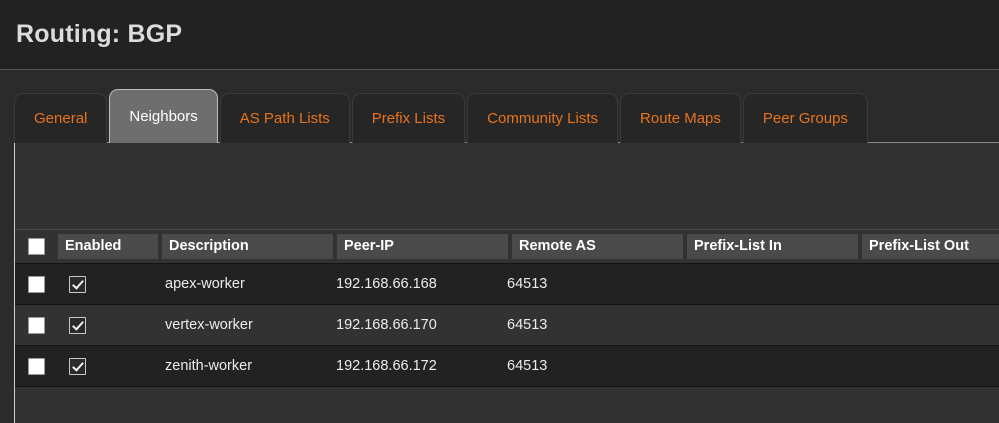 Image resolution: width=999 pixels, height=423 pixels. Describe the element at coordinates (805, 118) in the screenshot. I see `tab-peer-groups: Peer Groups` at that location.